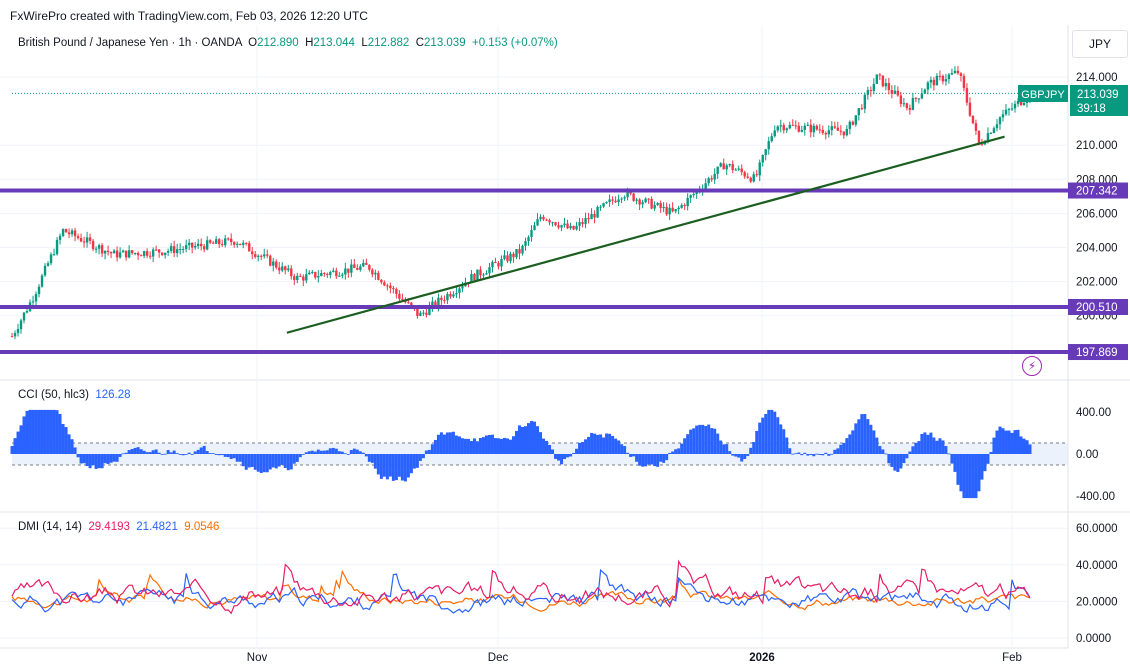 The image size is (1130, 664). I want to click on dmi-tick-label: 20.0000, so click(1097, 602).